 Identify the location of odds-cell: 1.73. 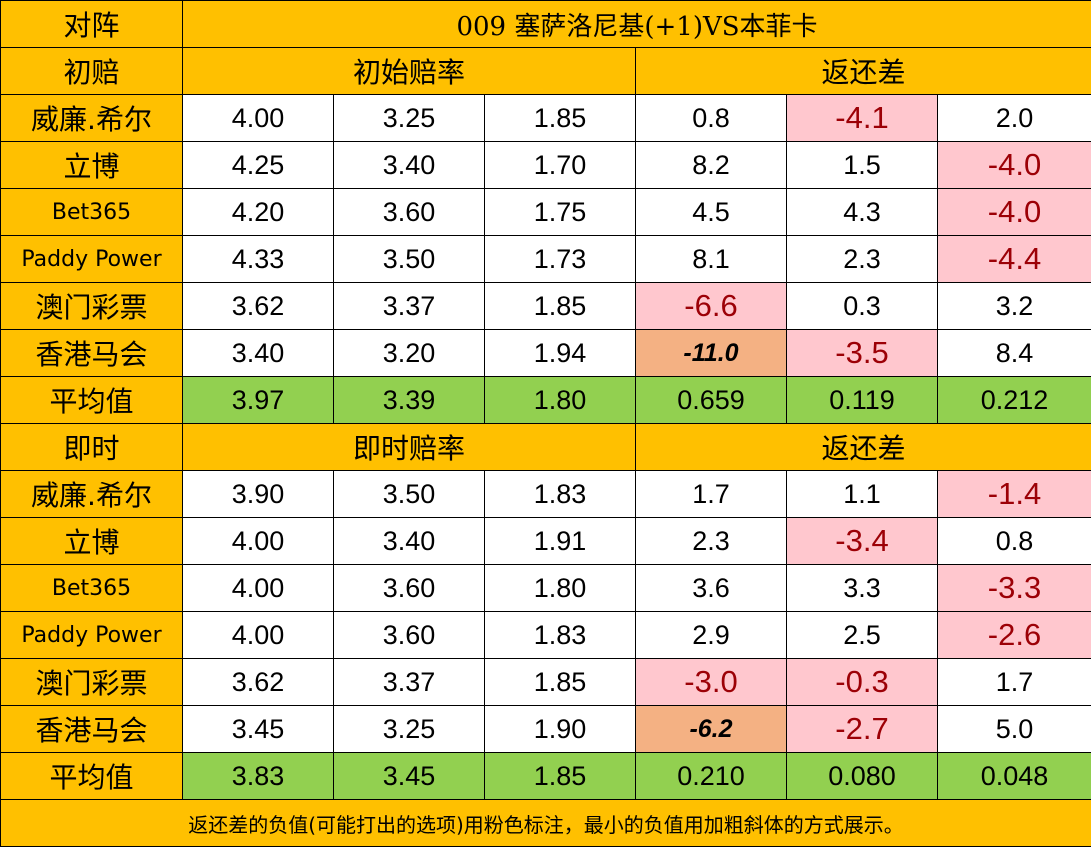
(560, 259).